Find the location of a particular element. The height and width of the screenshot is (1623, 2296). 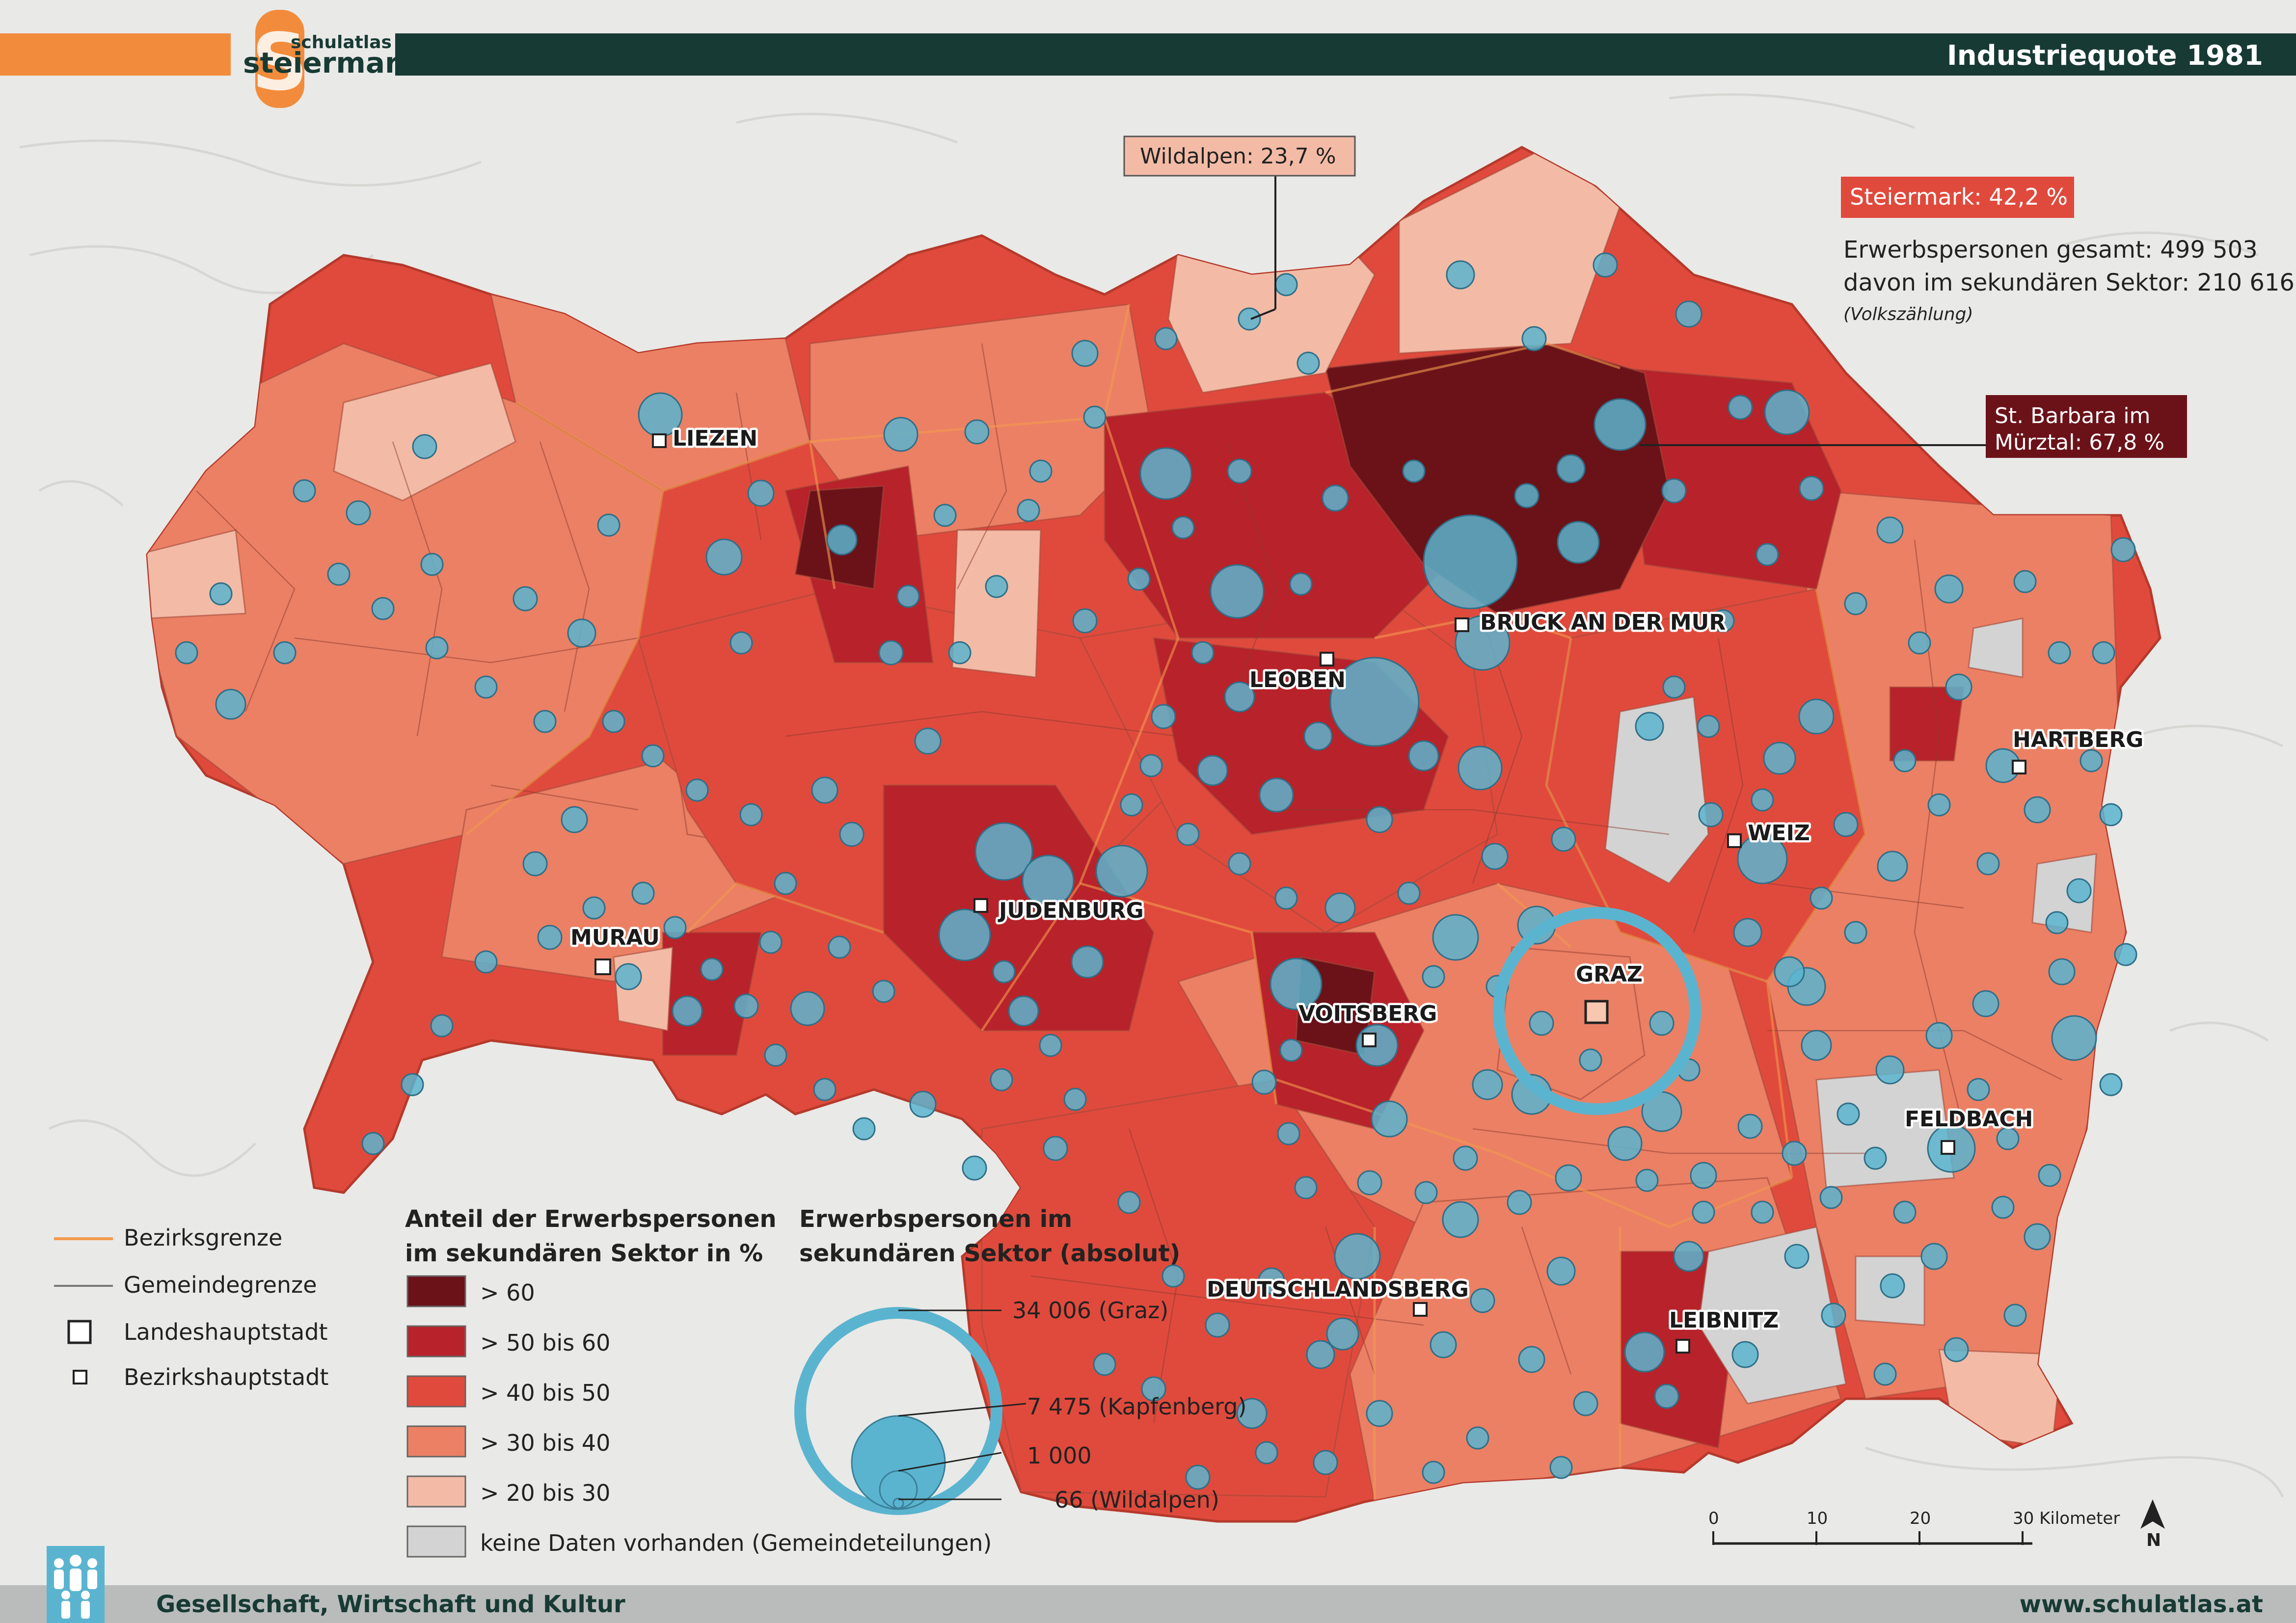

callout-wildalpen-text: Wildalpen: 23,7 % is located at coordinates (1238, 156).